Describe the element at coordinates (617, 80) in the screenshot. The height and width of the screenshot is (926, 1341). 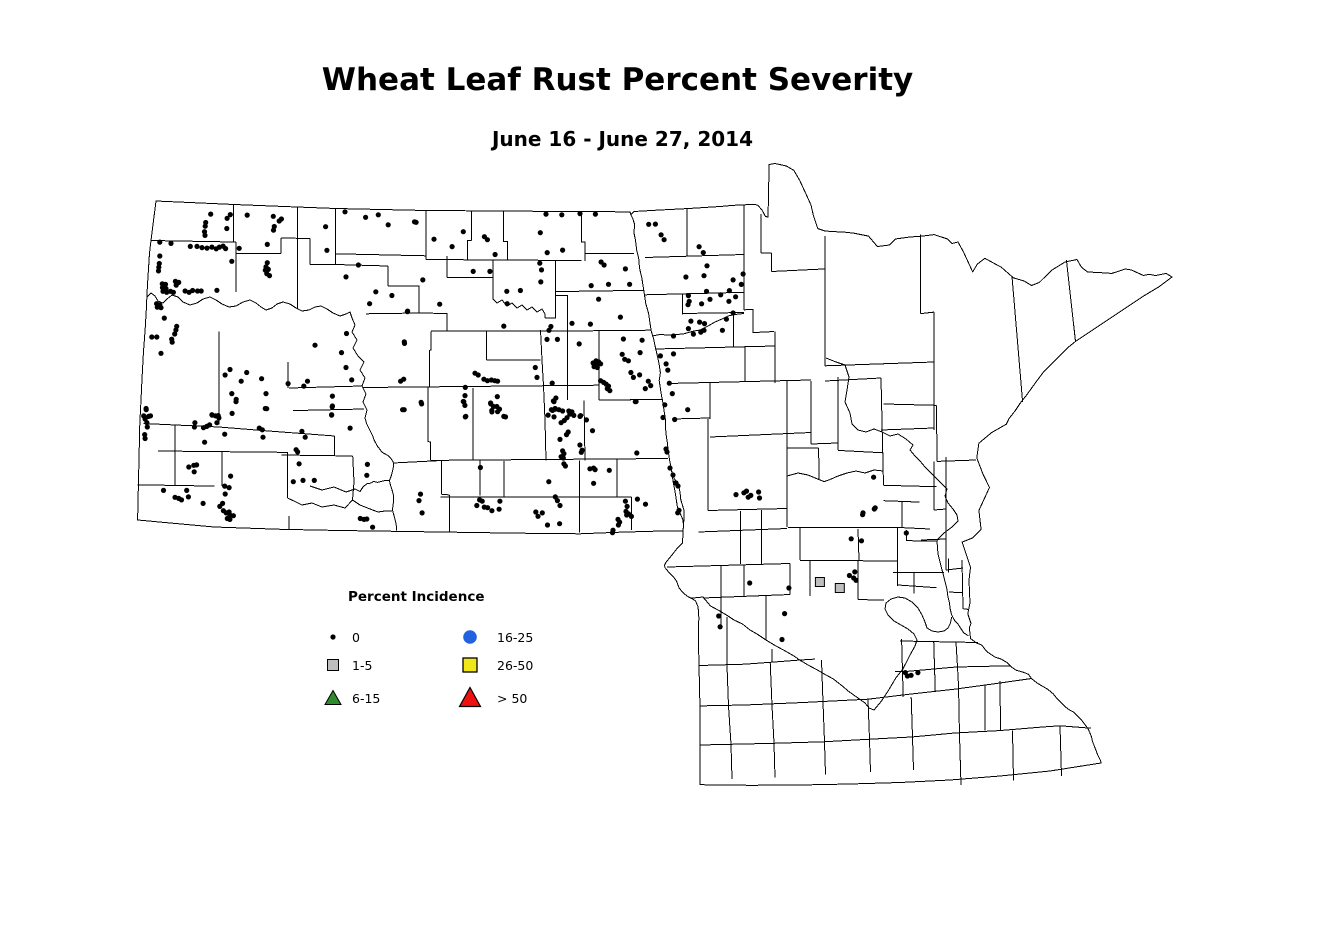
I see `chart-title: Wheat Leaf Rust Percent Severity` at that location.